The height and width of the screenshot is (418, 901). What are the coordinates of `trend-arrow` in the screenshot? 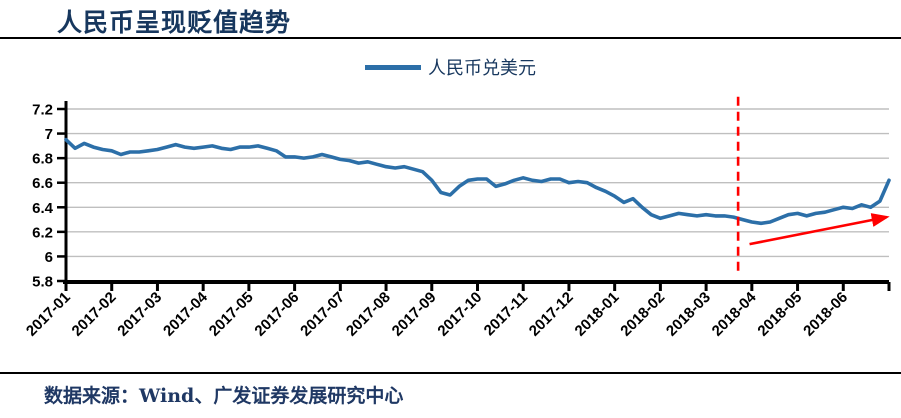 It's located at (819, 229).